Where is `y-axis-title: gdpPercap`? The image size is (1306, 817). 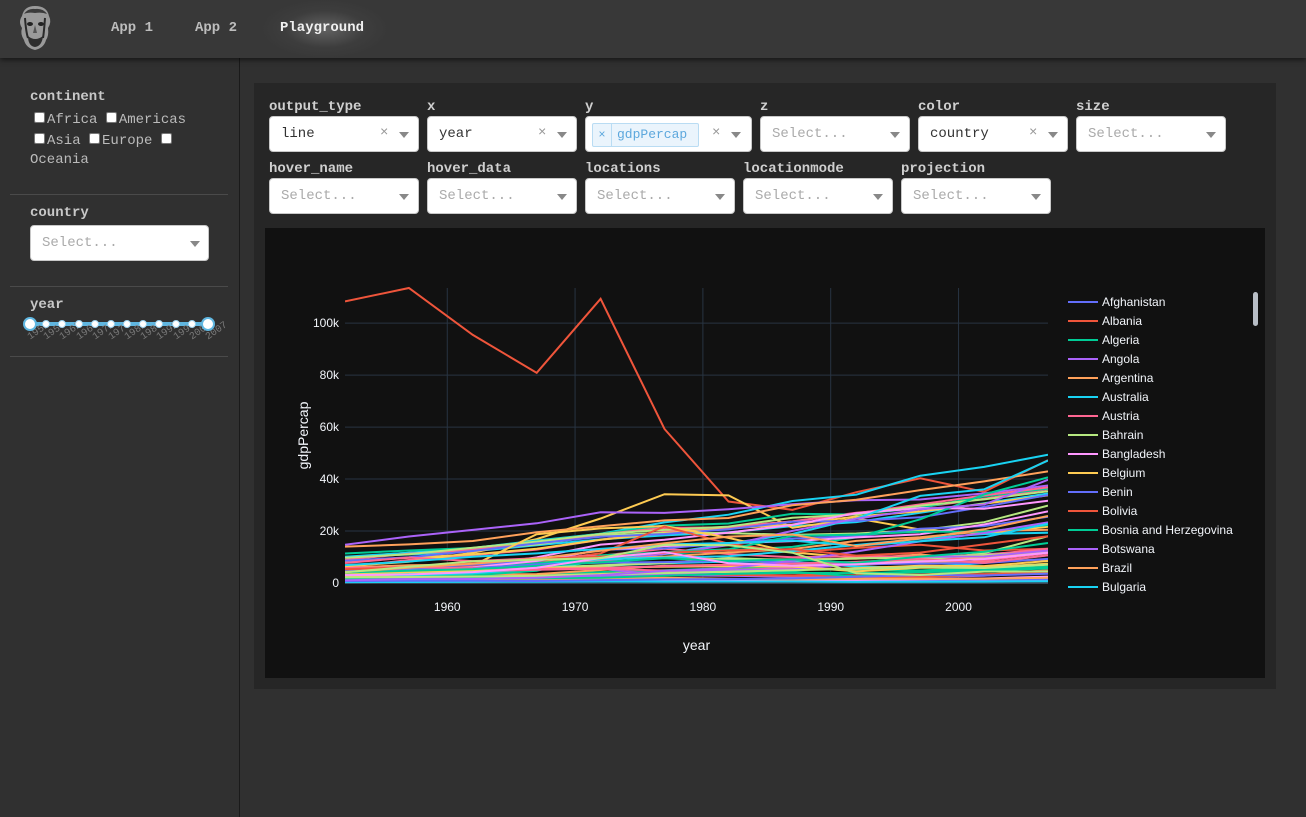 y-axis-title: gdpPercap is located at coordinates (303, 435).